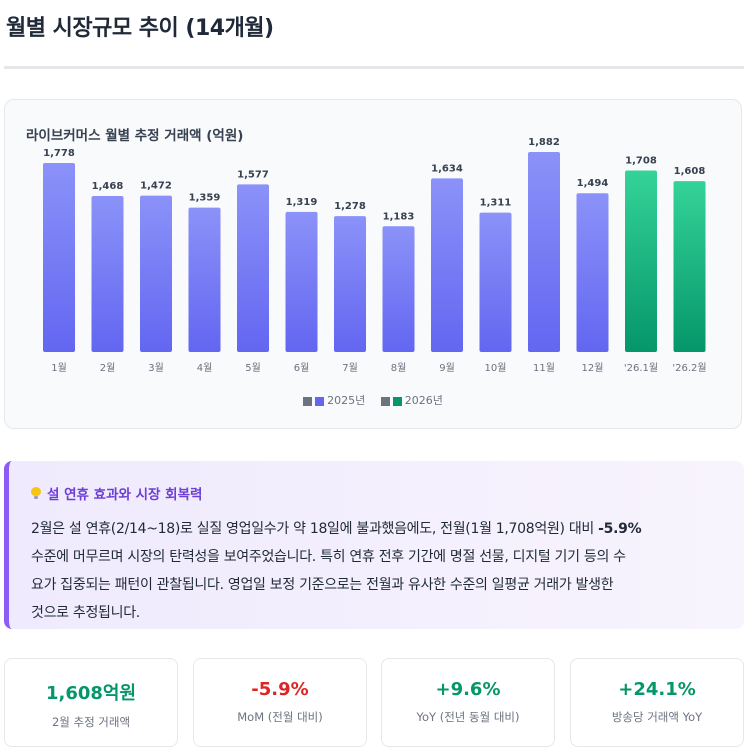  I want to click on lightbulb-icon, so click(36, 493).